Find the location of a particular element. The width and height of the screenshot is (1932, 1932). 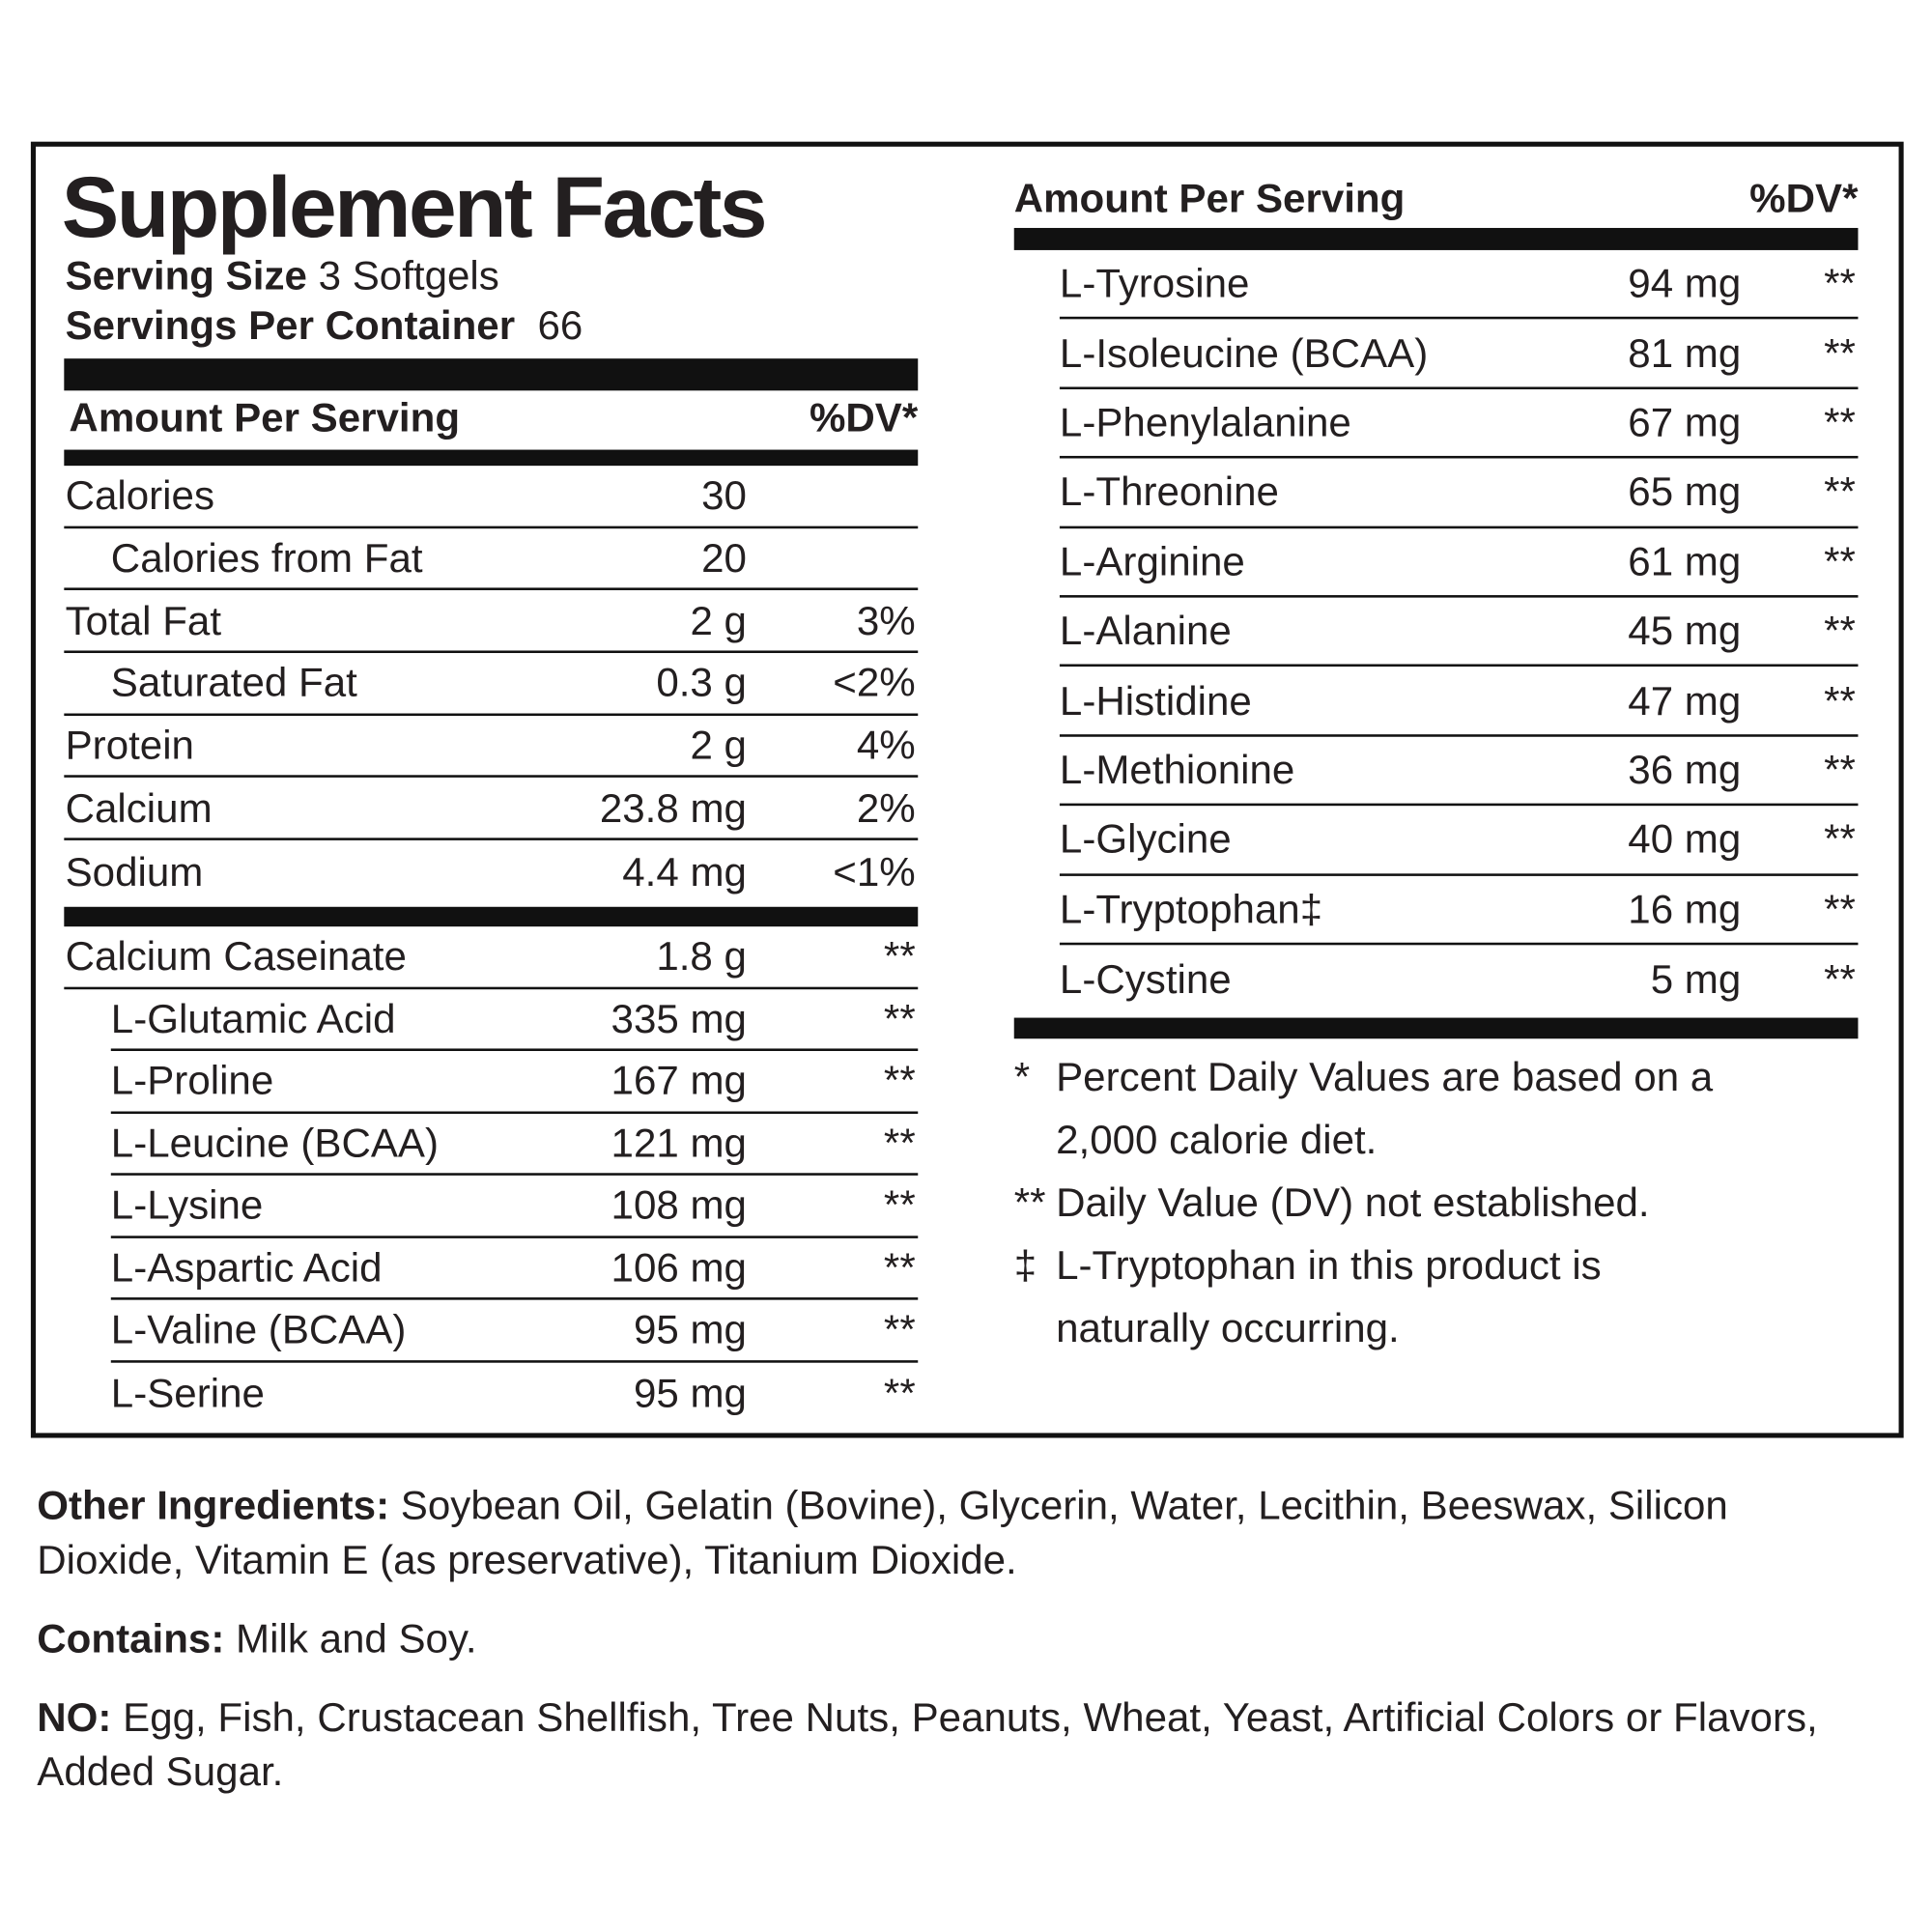

title: Supplement Facts is located at coordinates (414, 207).